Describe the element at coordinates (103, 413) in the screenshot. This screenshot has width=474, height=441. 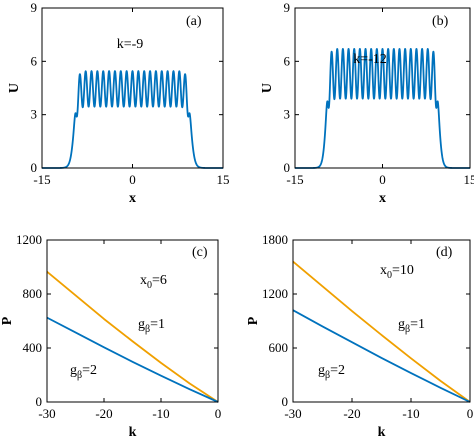
I see `x-tick-label-c-1: -20` at that location.